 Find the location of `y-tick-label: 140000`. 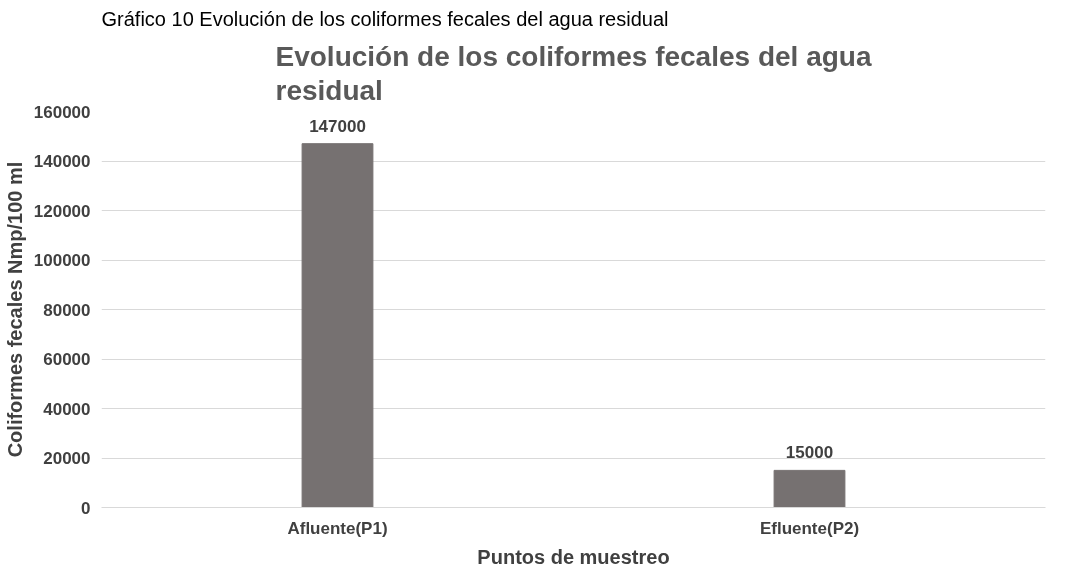

y-tick-label: 140000 is located at coordinates (62, 161).